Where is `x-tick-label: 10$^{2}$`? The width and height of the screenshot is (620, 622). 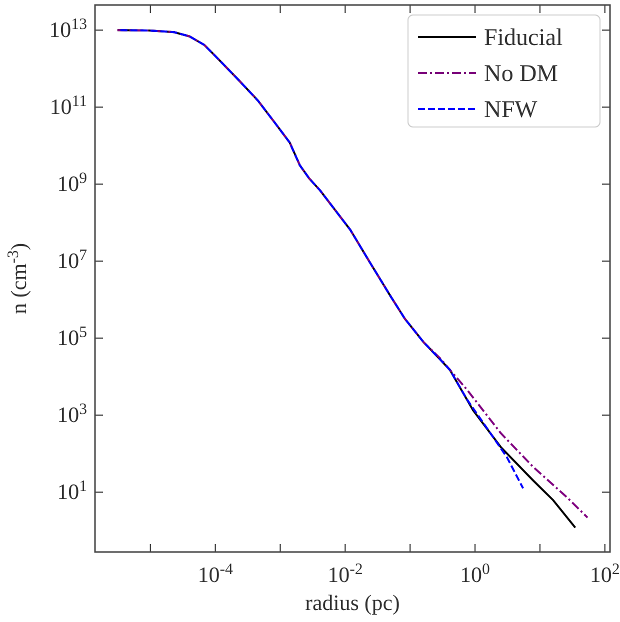 x-tick-label: 10$^{2}$ is located at coordinates (605, 573).